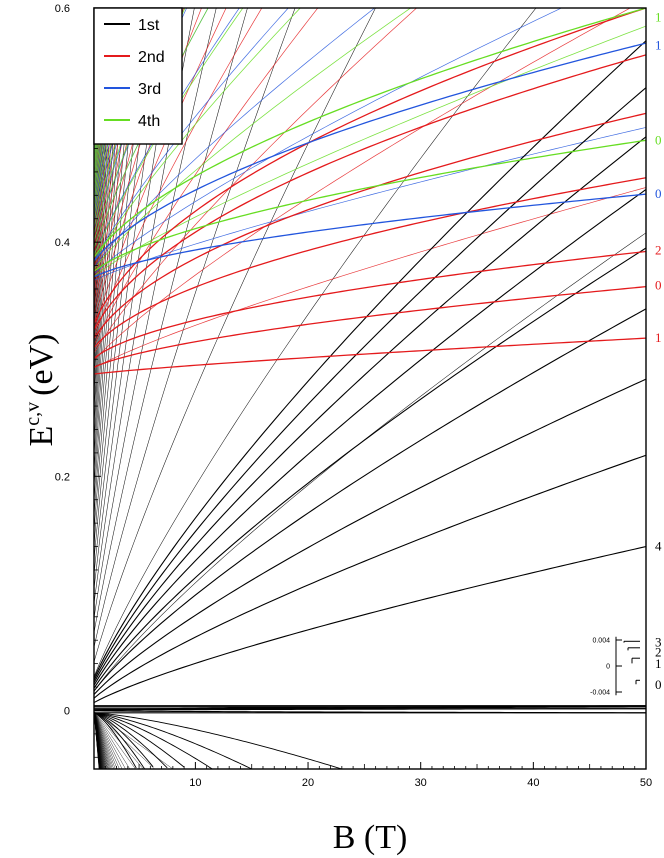 The width and height of the screenshot is (664, 858). Describe the element at coordinates (151, 57) in the screenshot. I see `legend-label: 2nd` at that location.